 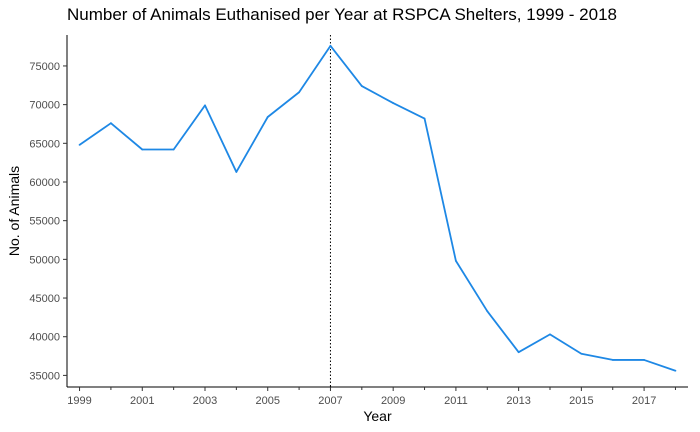 I want to click on y-tick-label: 65000, so click(x=44, y=144).